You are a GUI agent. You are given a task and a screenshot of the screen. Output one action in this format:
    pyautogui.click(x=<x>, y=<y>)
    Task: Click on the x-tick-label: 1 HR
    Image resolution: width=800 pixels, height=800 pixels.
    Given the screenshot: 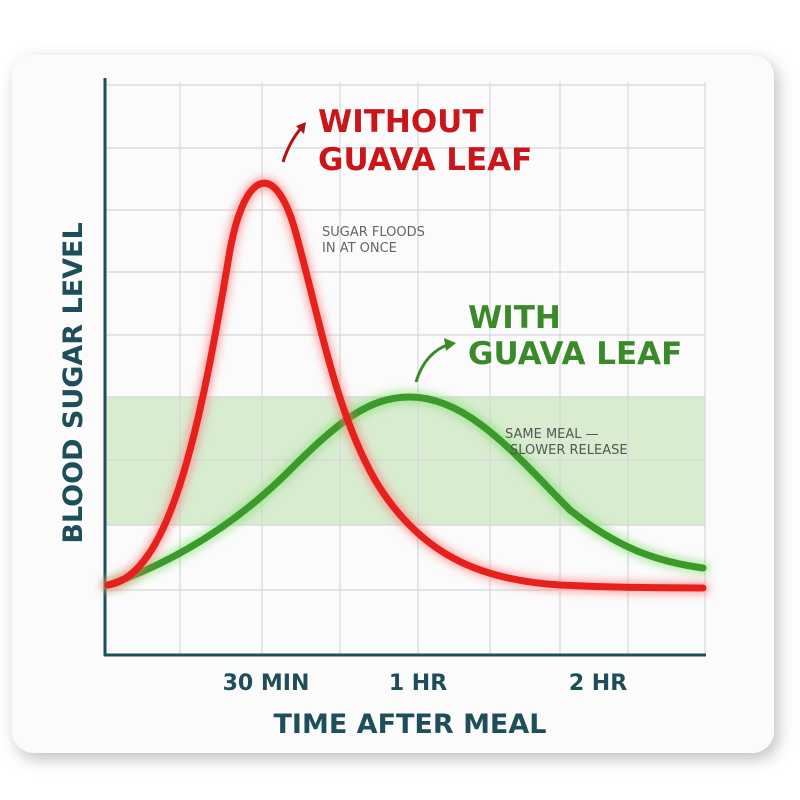 What is the action you would take?
    pyautogui.click(x=418, y=683)
    